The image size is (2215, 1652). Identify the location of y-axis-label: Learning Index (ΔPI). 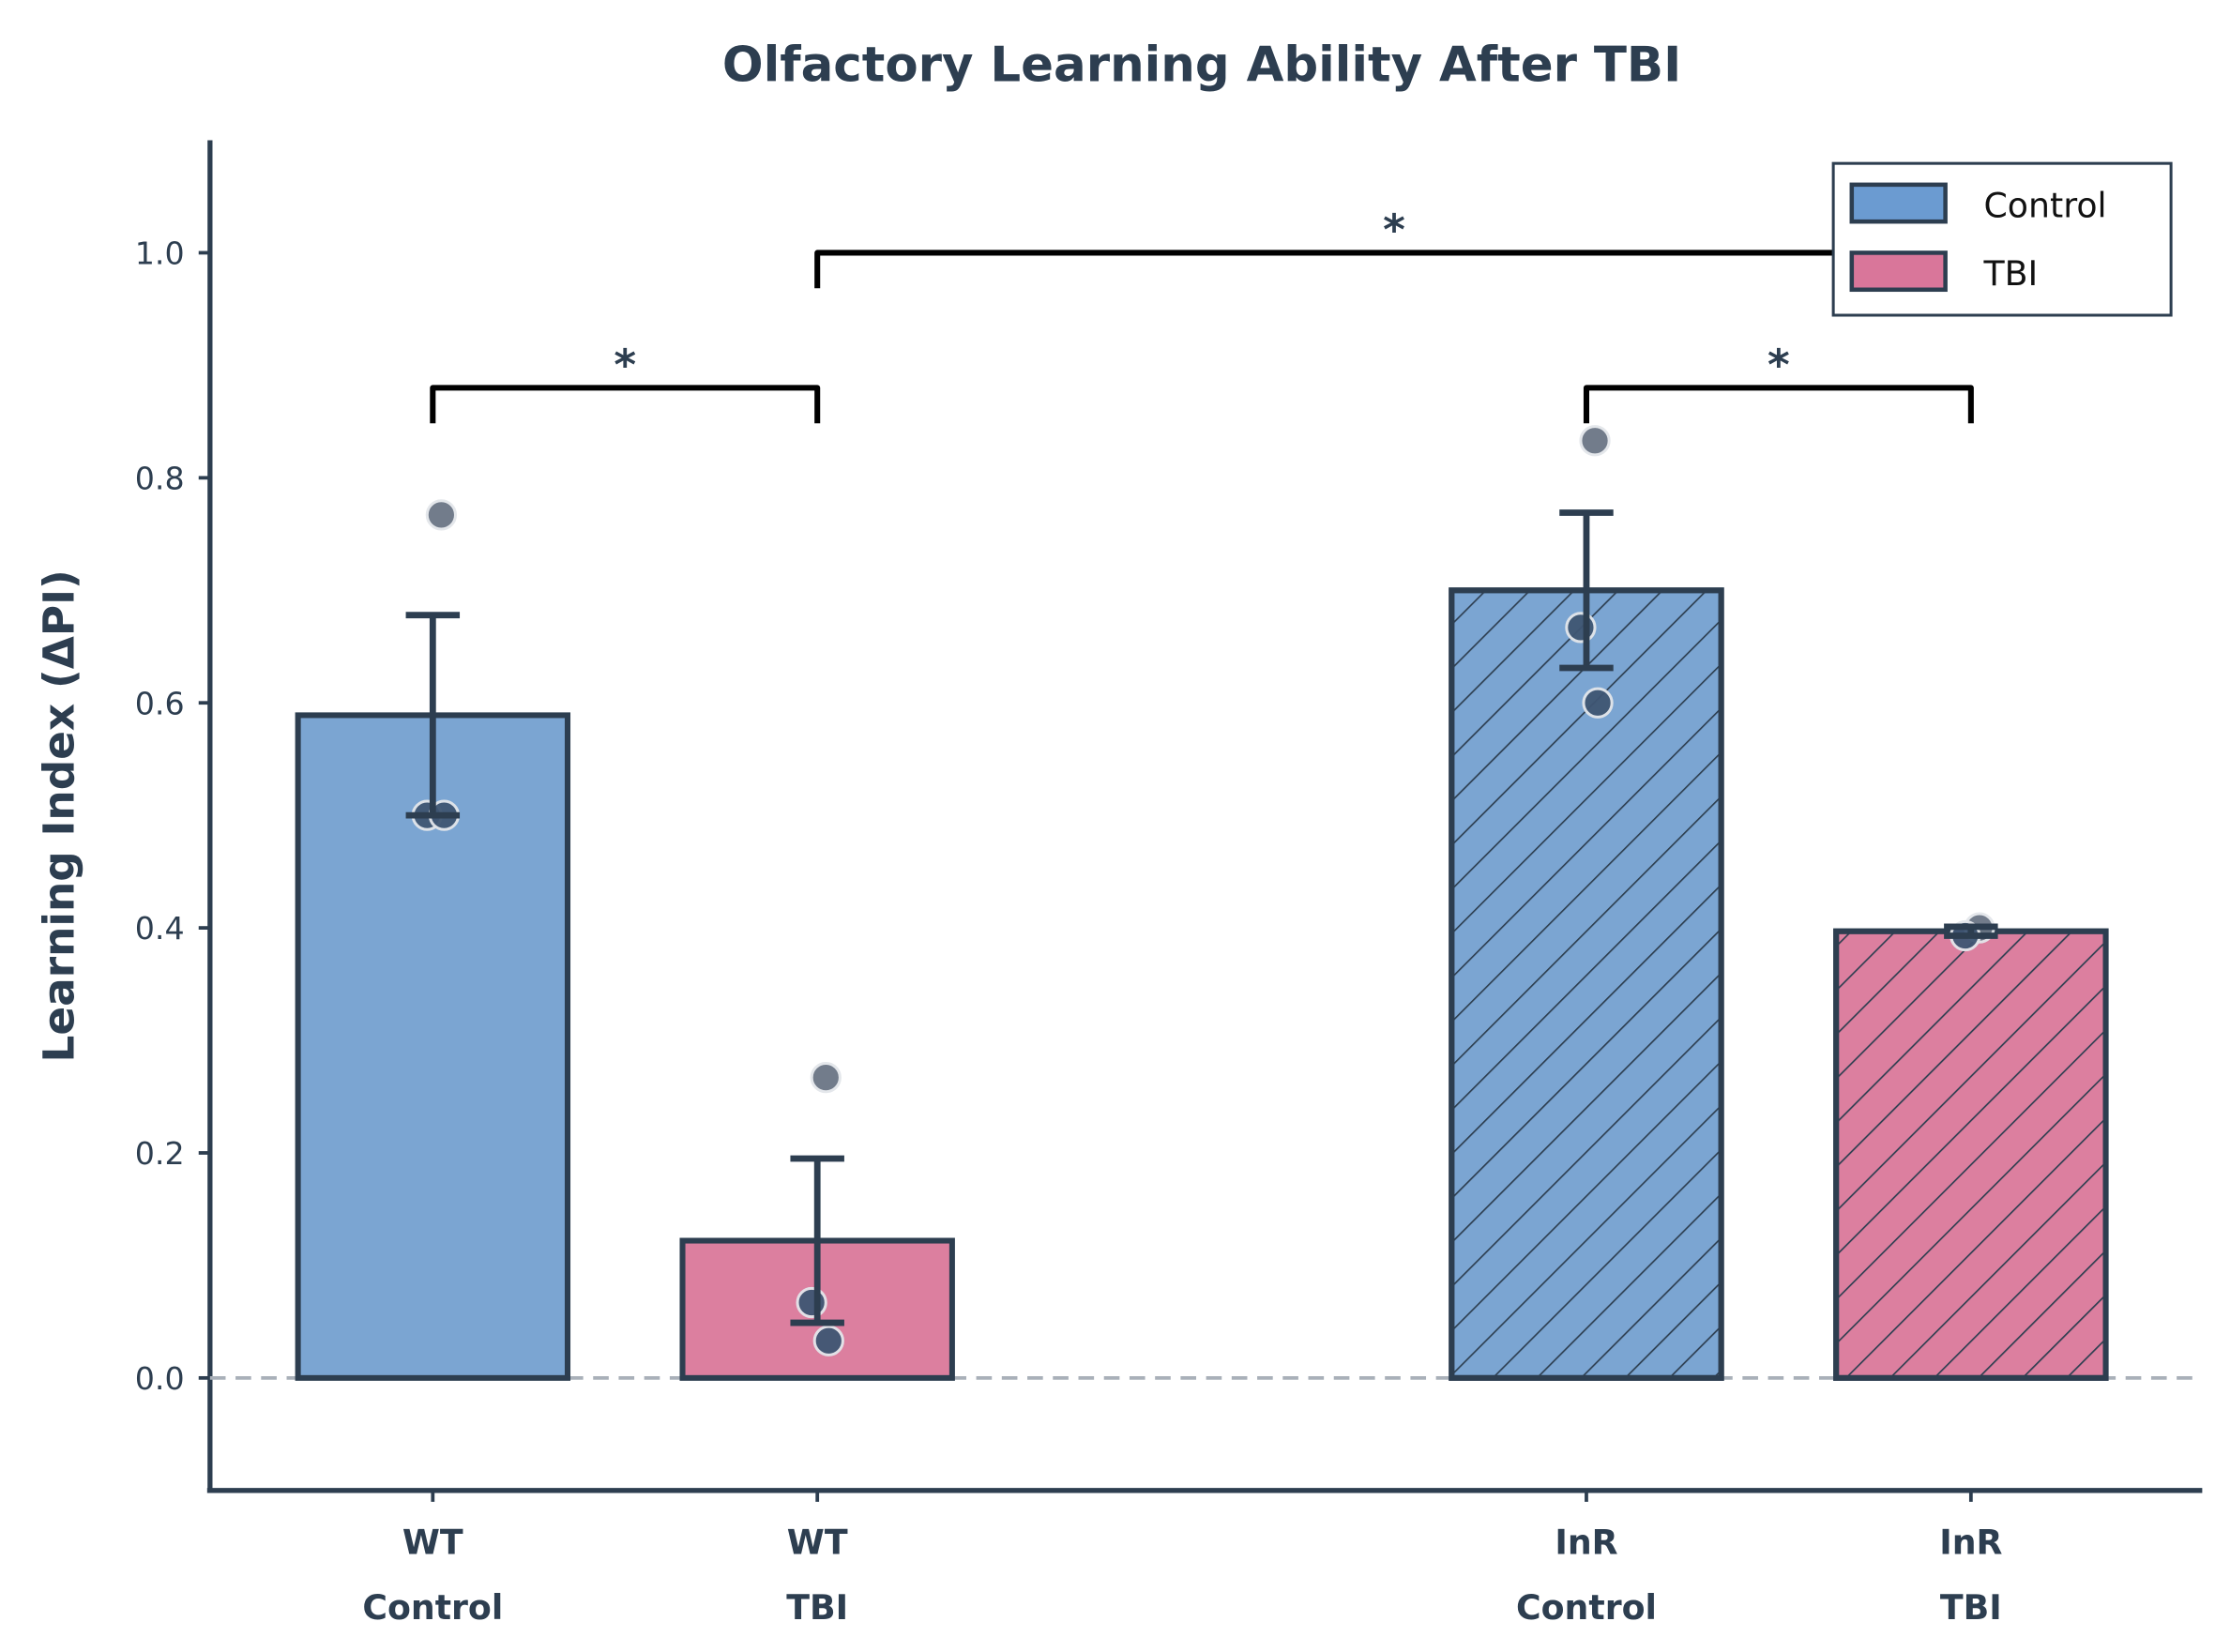
(59, 815).